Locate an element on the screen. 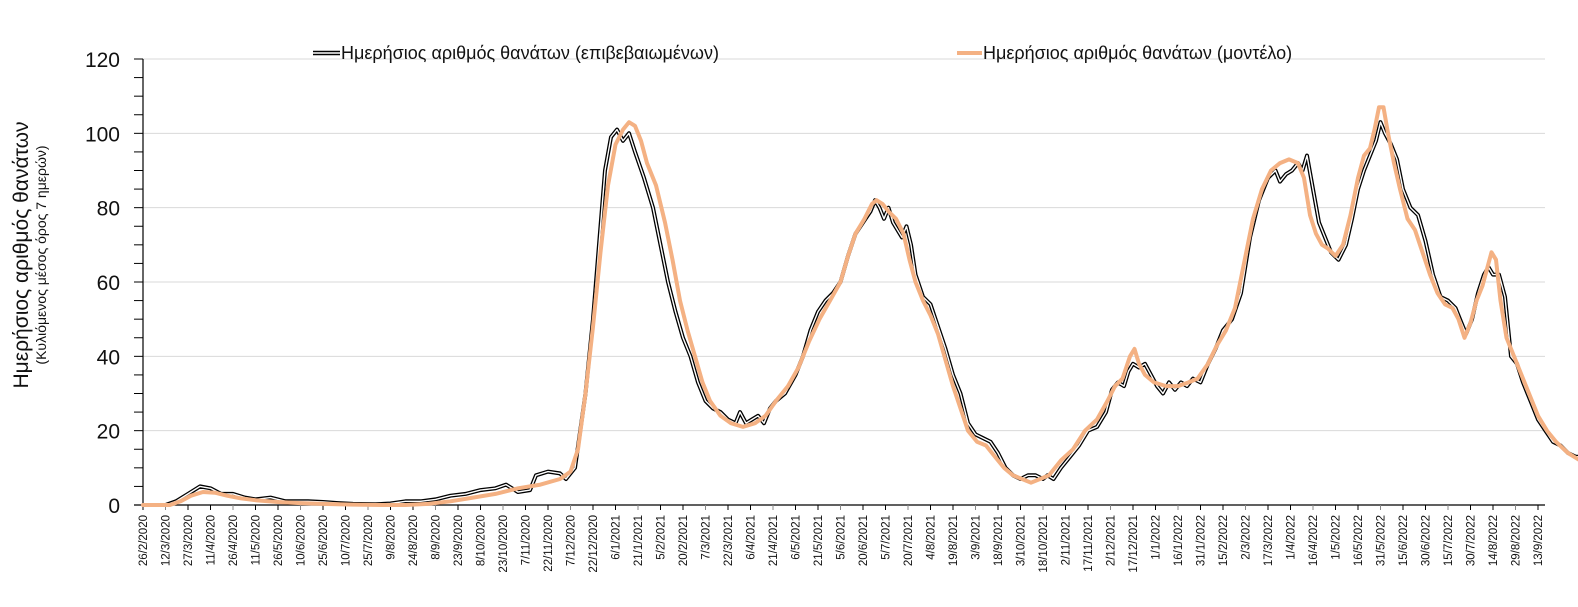 The width and height of the screenshot is (1578, 607). x-tick-label: 11/4/2020 is located at coordinates (212, 540).